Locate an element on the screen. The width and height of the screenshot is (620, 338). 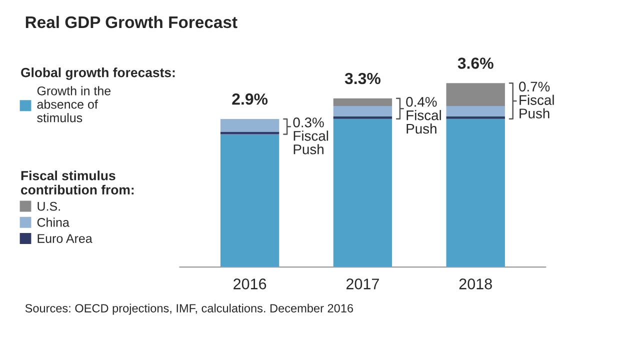
x-tick-label: 2018 is located at coordinates (475, 284).